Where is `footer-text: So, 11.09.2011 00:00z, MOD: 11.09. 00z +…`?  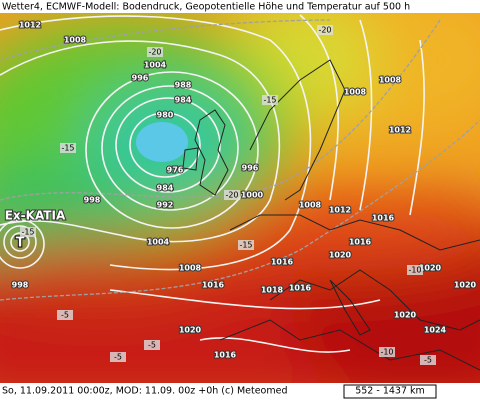
footer-text: So, 11.09.2011 00:00z, MOD: 11.09. 00z +… is located at coordinates (145, 391).